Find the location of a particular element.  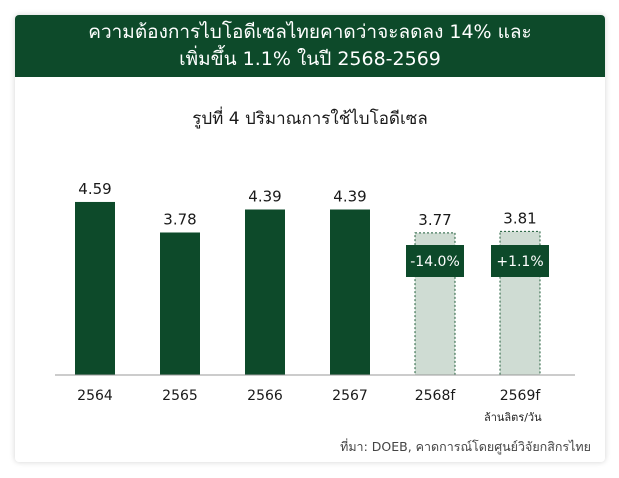

change-badge-text: -14.0% is located at coordinates (435, 262).